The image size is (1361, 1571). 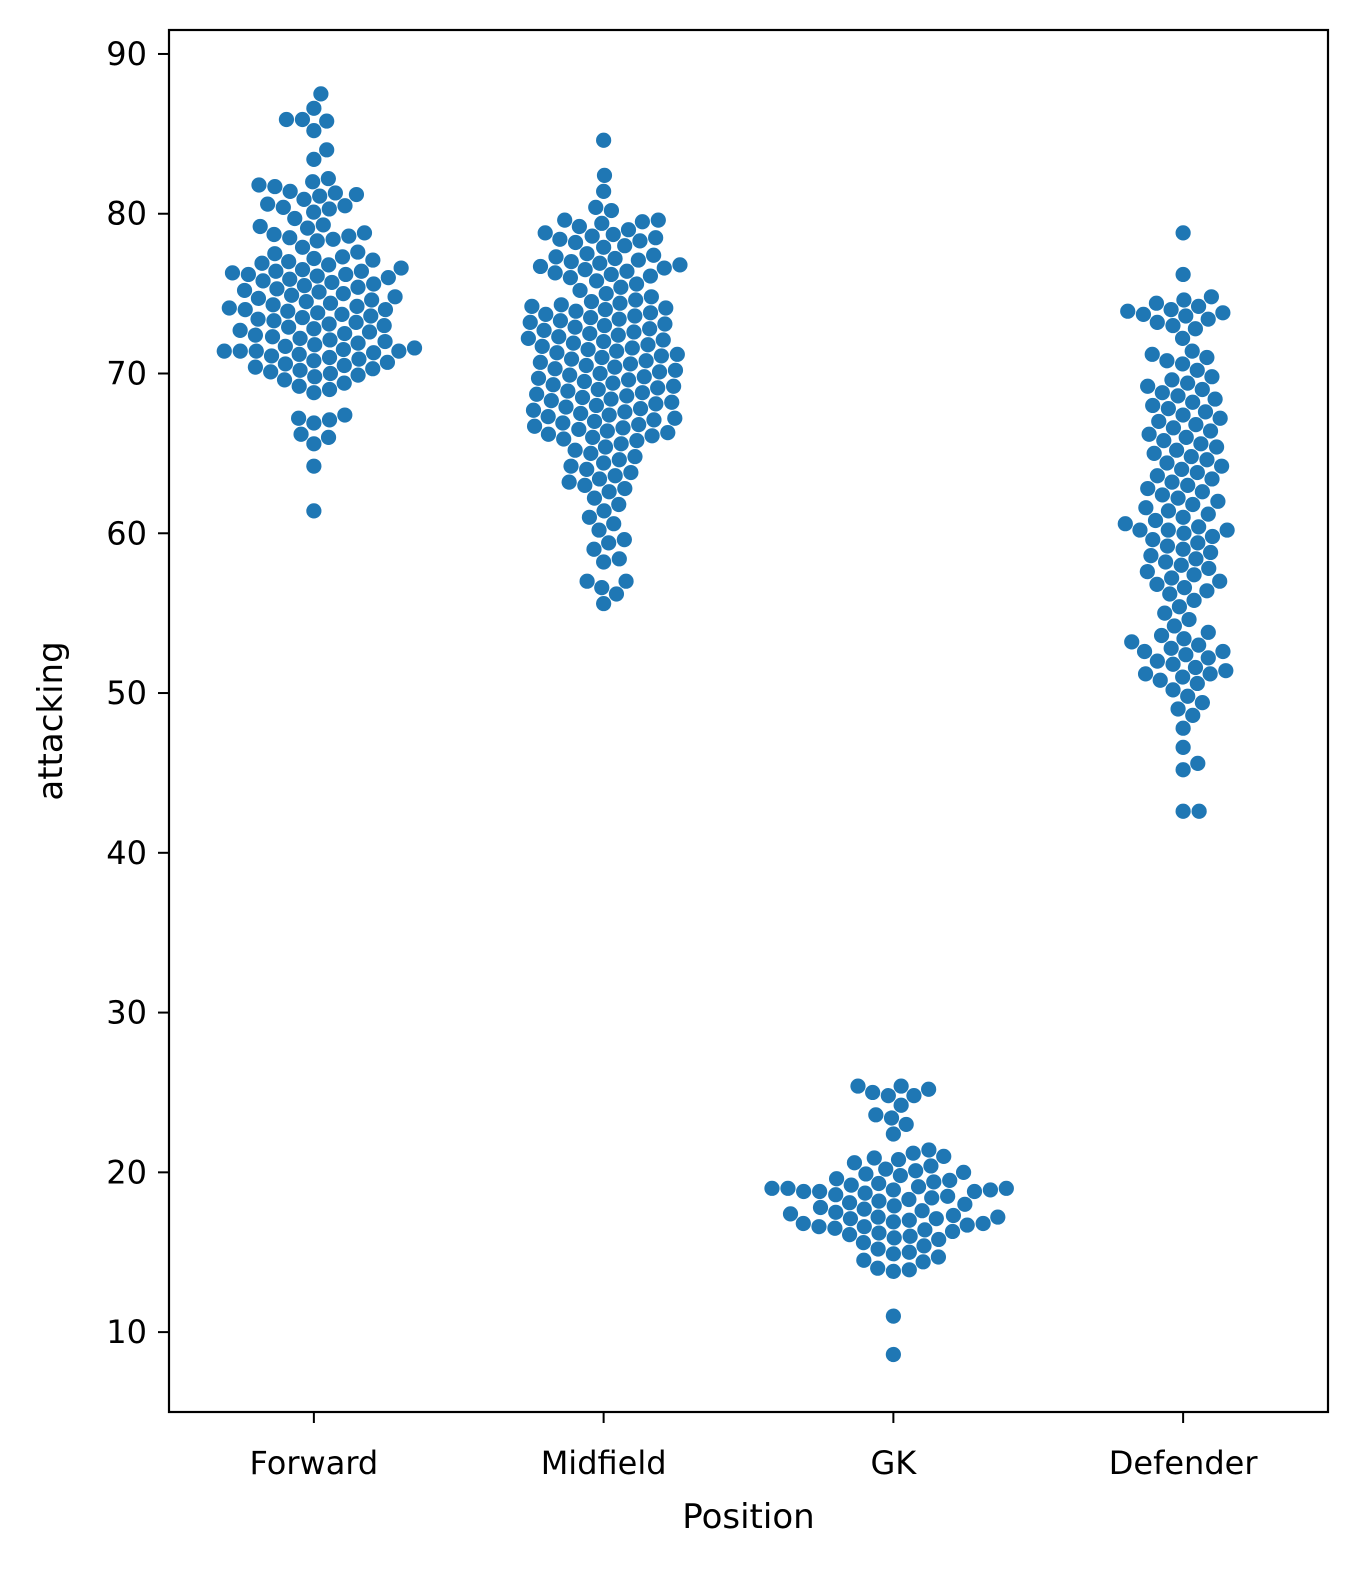 What do you see at coordinates (1184, 1463) in the screenshot?
I see `x-tick-label: Defender` at bounding box center [1184, 1463].